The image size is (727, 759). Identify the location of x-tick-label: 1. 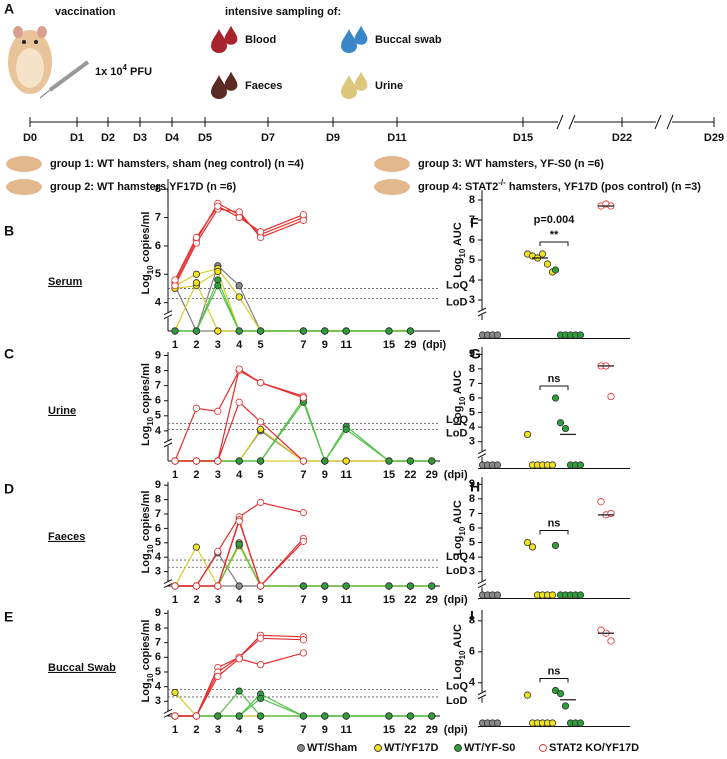
(175, 600).